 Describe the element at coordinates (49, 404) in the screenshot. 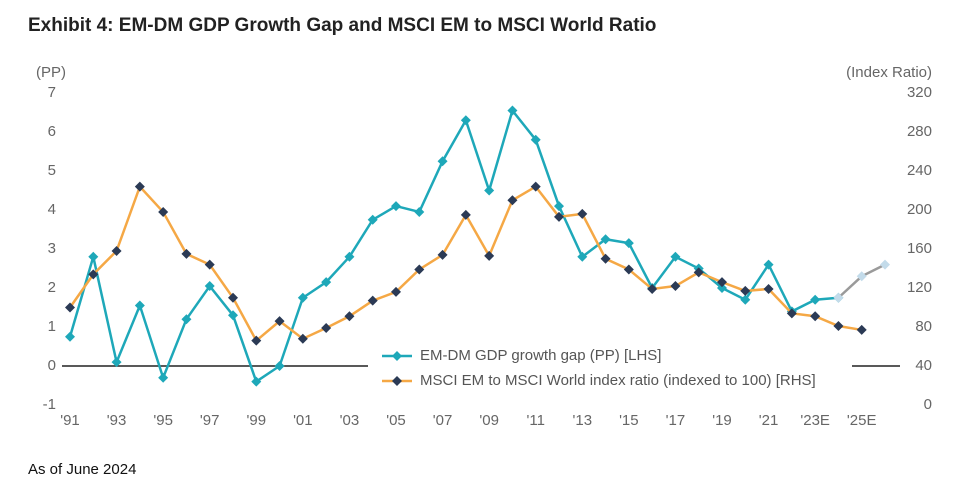

I see `y-tick-label: -1` at that location.